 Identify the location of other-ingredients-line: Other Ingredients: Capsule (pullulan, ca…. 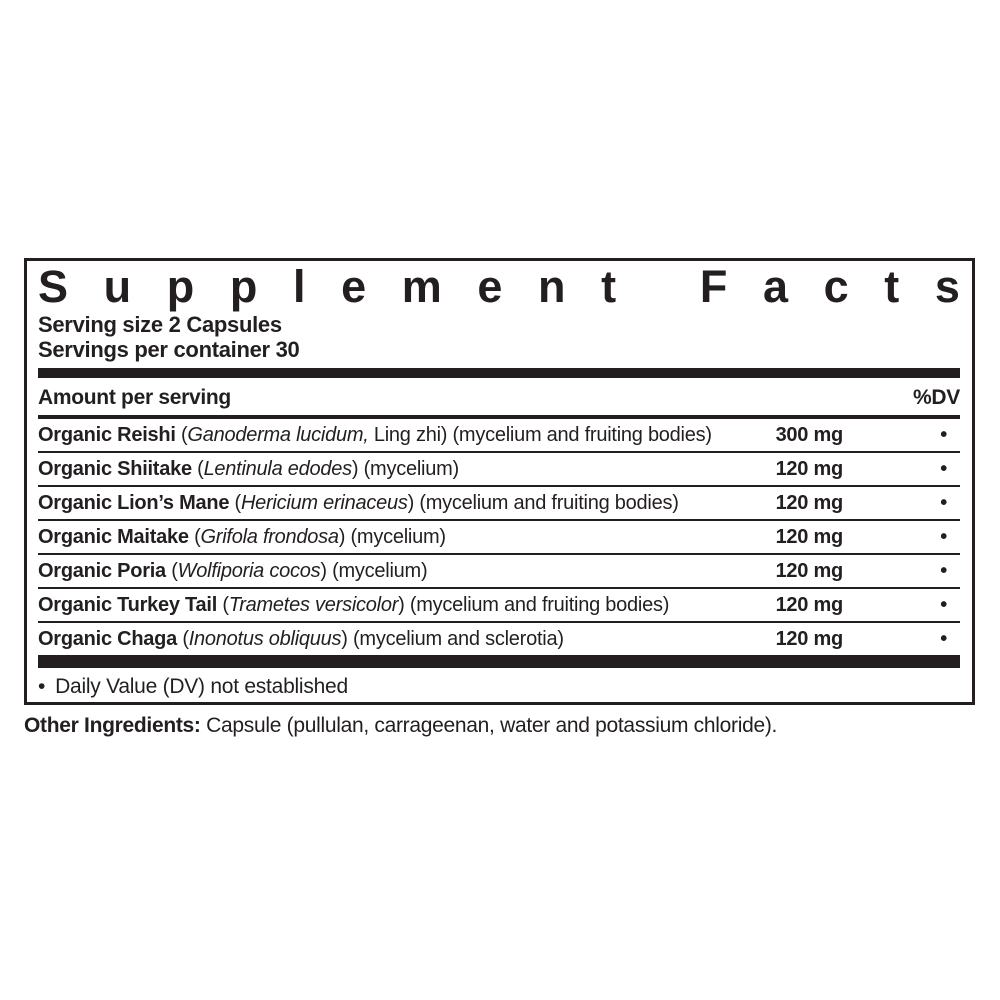
(400, 726).